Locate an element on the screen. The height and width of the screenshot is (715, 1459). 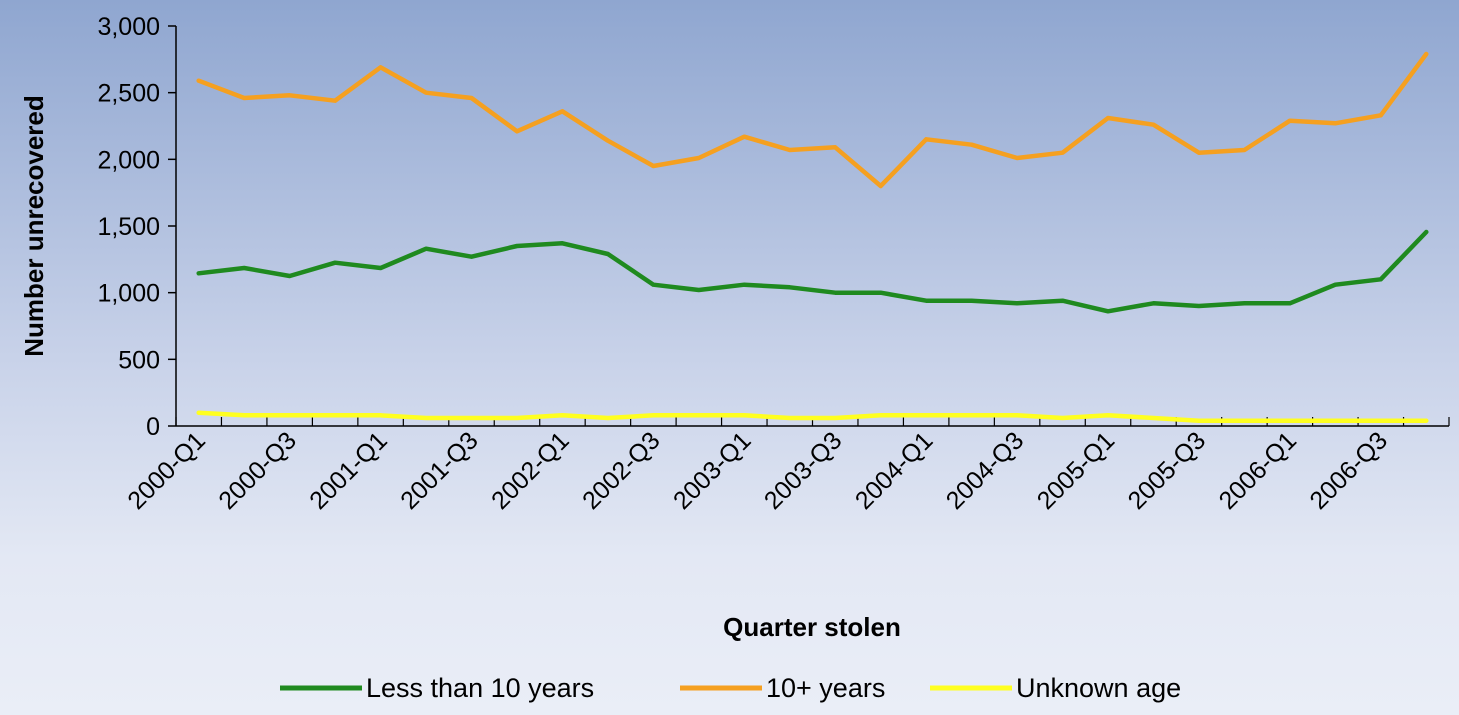
x-tick-label: 2005-Q1 is located at coordinates (1076, 470).